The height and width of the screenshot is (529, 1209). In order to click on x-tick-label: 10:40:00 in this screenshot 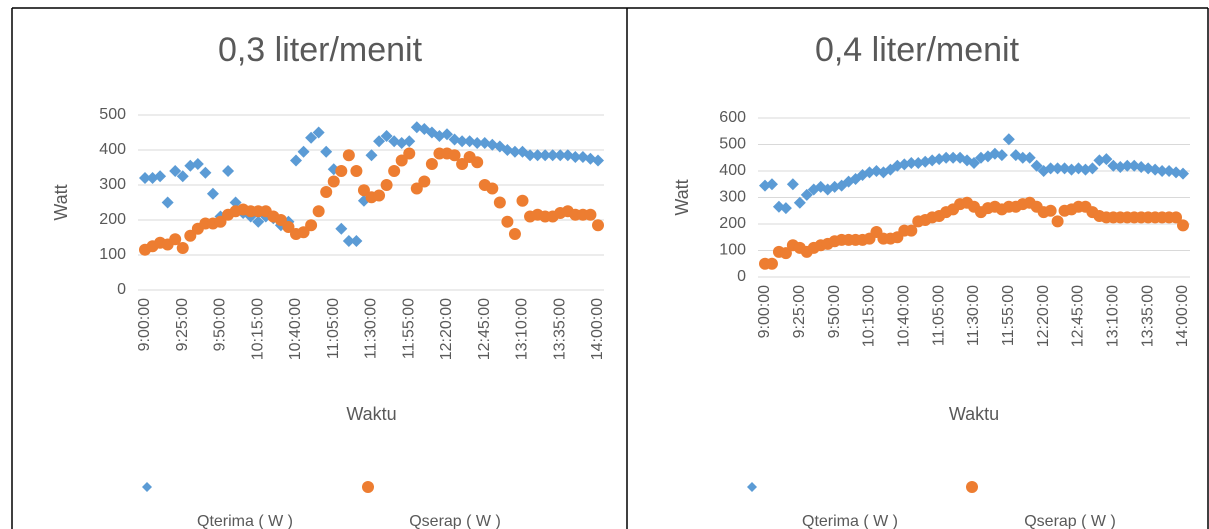, I will do `click(904, 316)`.